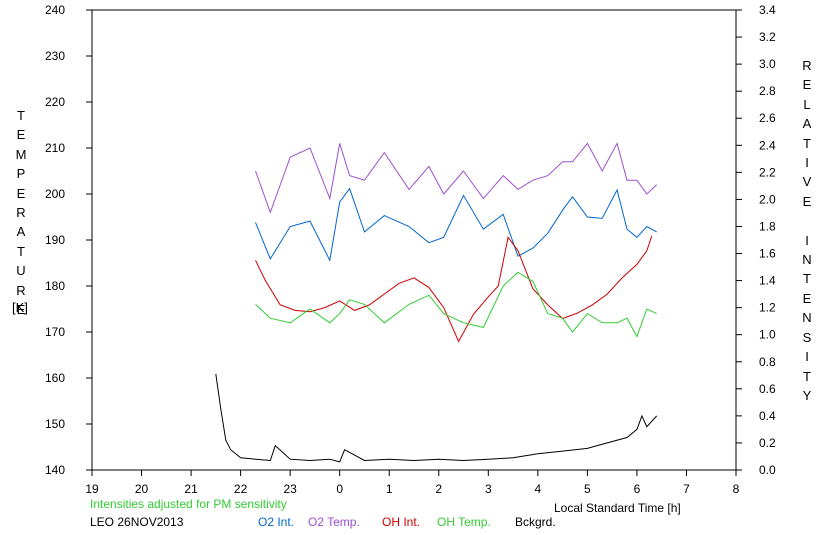 This screenshot has height=535, width=828. Describe the element at coordinates (21, 174) in the screenshot. I see `axis-title-letter: P` at that location.